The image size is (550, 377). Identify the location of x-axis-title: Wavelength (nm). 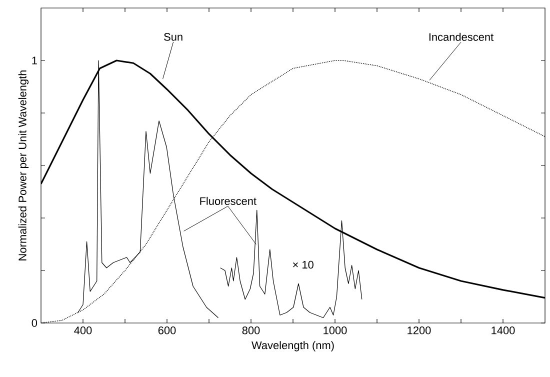
(293, 346).